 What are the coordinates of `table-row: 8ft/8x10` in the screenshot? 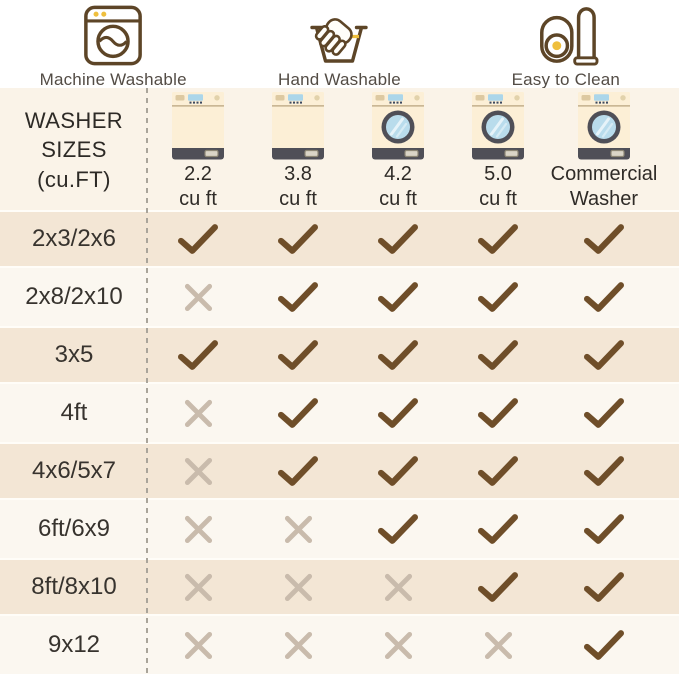 It's located at (339, 587).